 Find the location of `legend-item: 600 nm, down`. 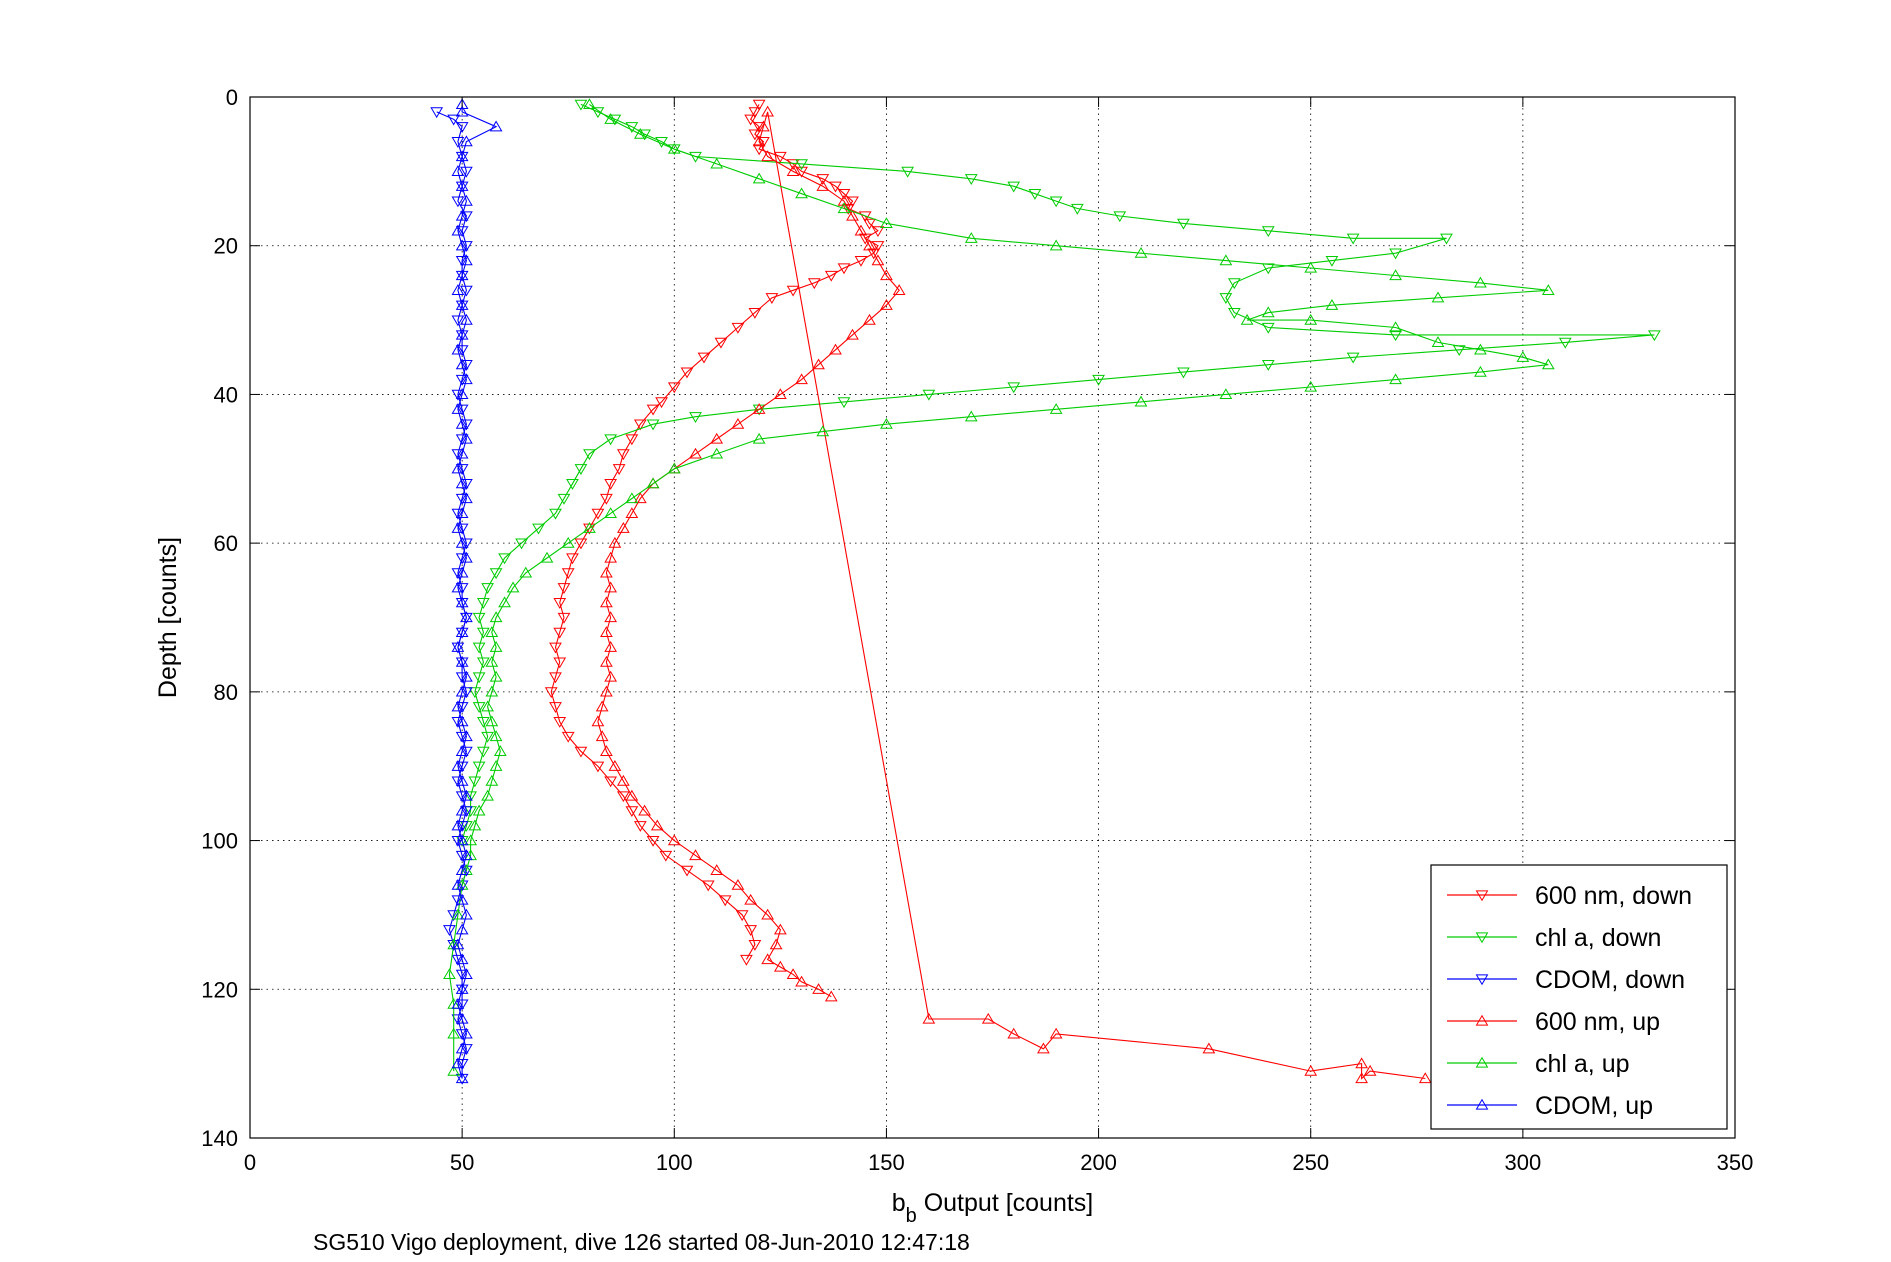

legend-item: 600 nm, down is located at coordinates (1569, 896).